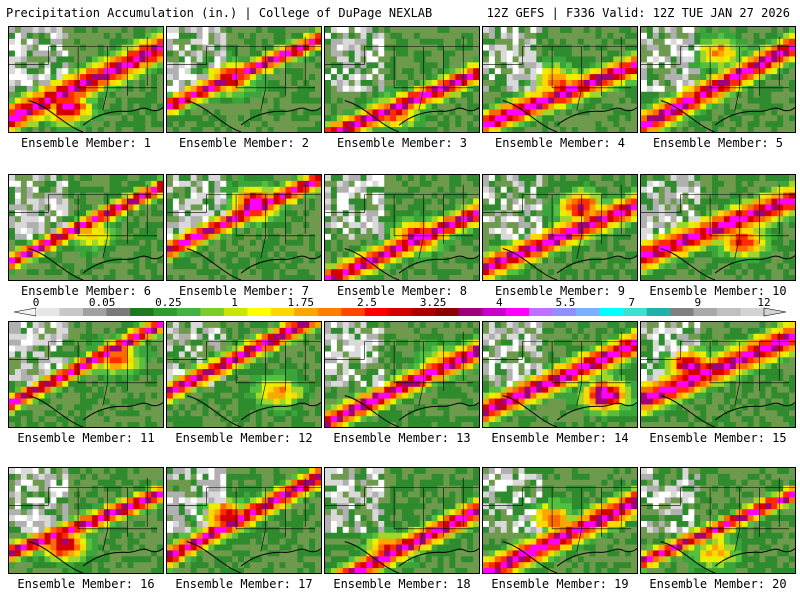 The image size is (800, 600). Describe the element at coordinates (402, 438) in the screenshot. I see `ensemble-member-label: Ensemble Member: 13` at that location.